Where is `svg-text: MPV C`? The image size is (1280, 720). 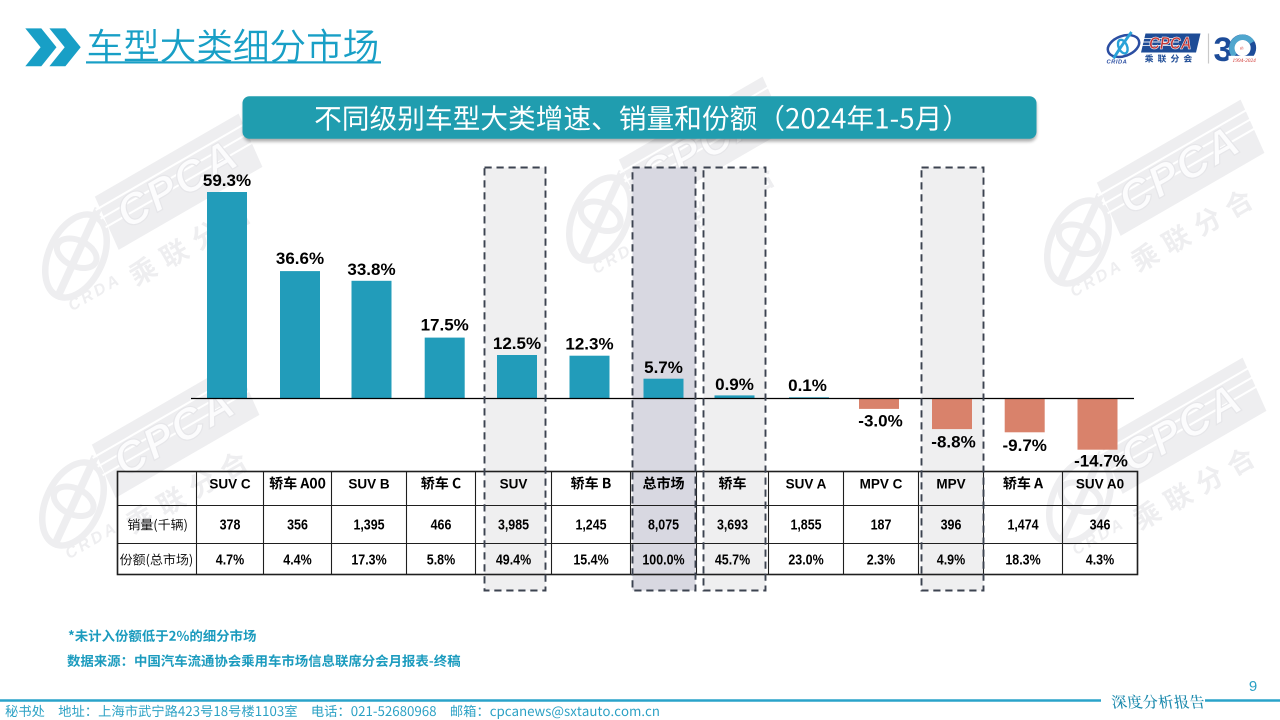
svg-text: MPV C is located at coordinates (881, 483).